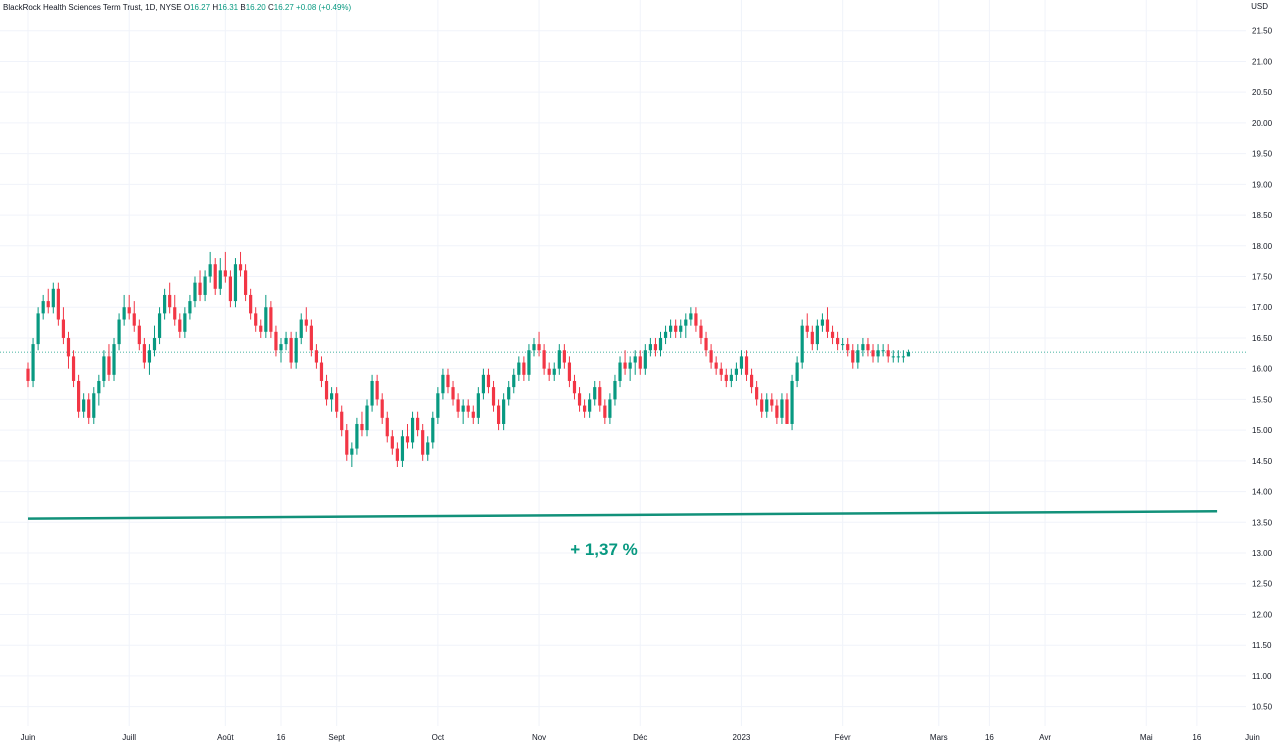 Image resolution: width=1280 pixels, height=744 pixels. I want to click on high-value: 16.31, so click(228, 7).